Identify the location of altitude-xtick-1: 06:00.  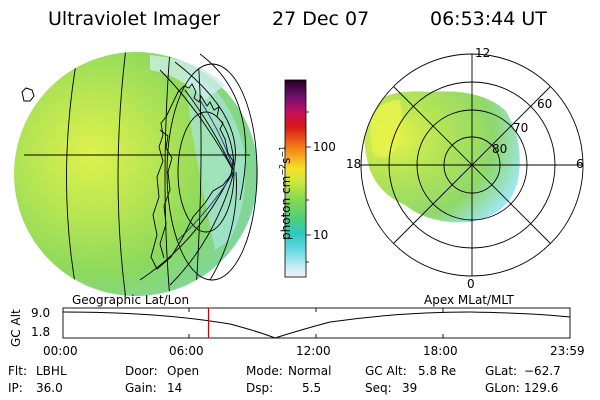
(186, 351).